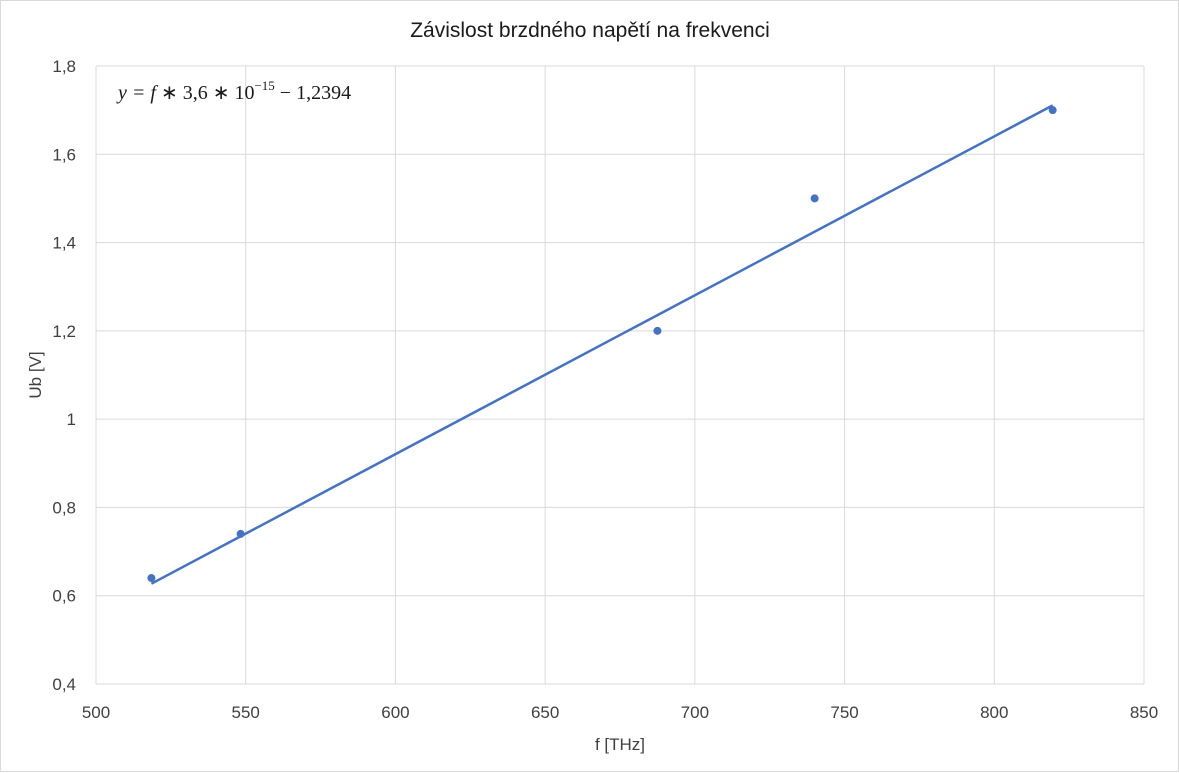 Image resolution: width=1179 pixels, height=773 pixels. Describe the element at coordinates (590, 30) in the screenshot. I see `chart-title: Závislost brzdného napětí na frekvenci` at that location.